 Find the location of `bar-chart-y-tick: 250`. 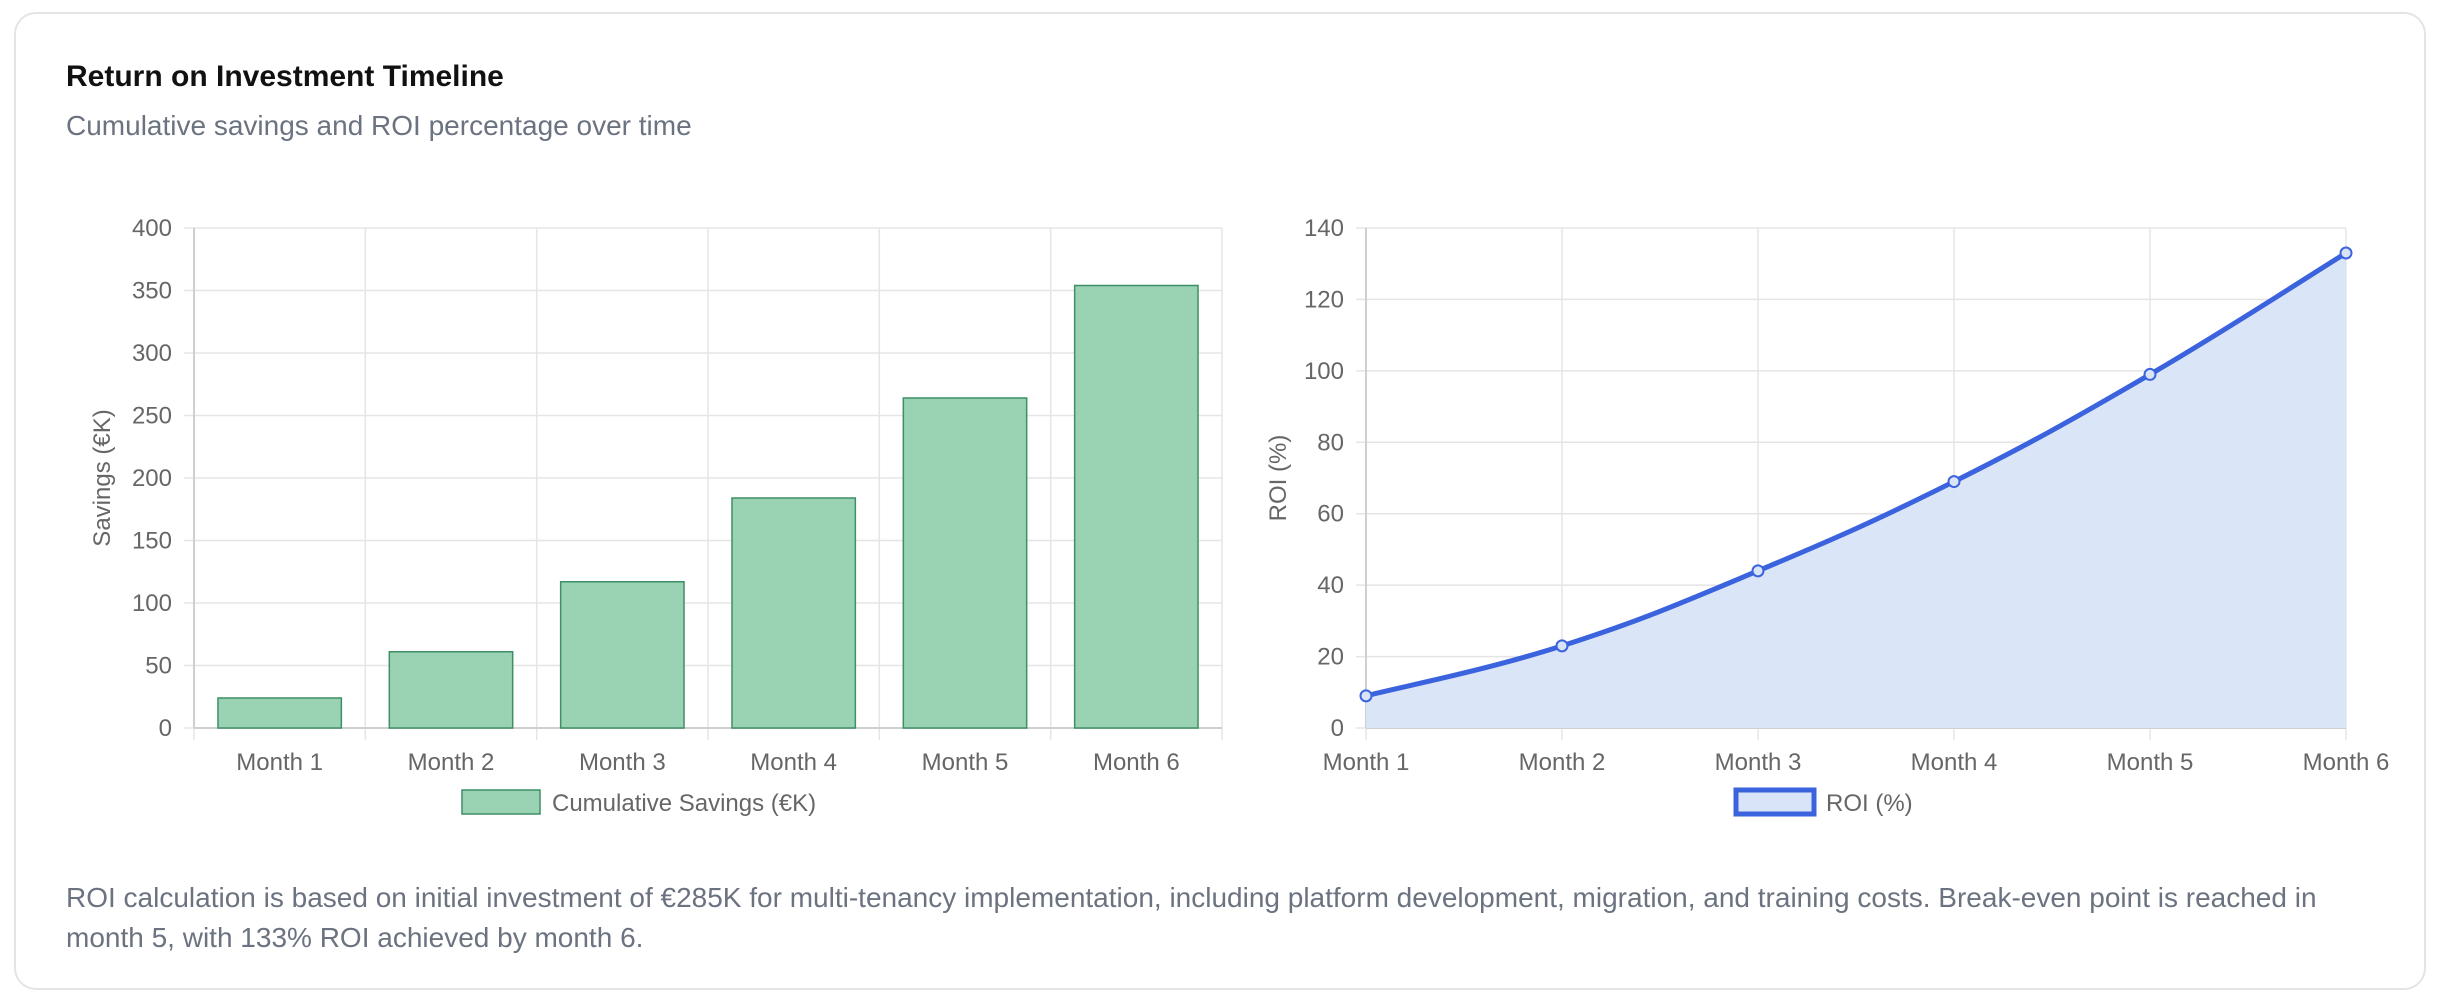

bar-chart-y-tick: 250 is located at coordinates (152, 416).